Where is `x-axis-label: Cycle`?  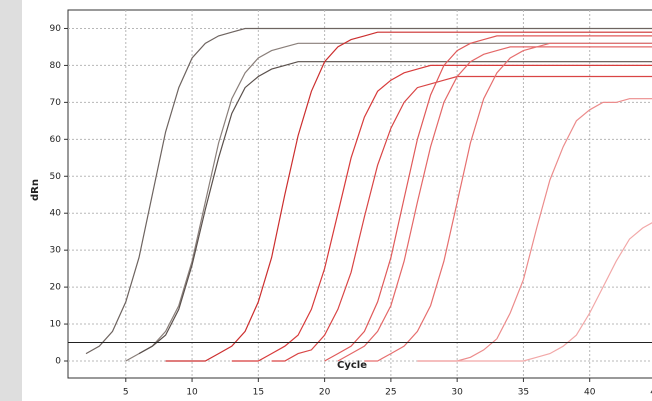
x-axis-label: Cycle is located at coordinates (352, 365).